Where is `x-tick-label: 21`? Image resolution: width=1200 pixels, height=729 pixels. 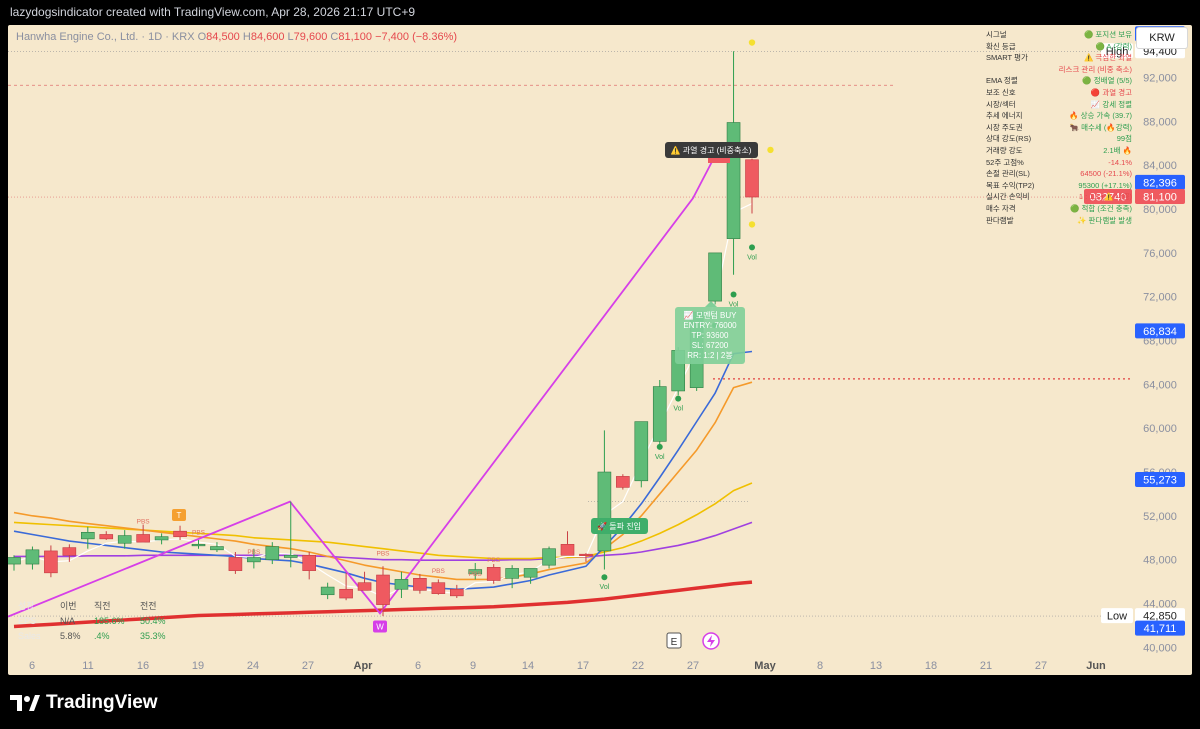 x-tick-label: 21 is located at coordinates (986, 666).